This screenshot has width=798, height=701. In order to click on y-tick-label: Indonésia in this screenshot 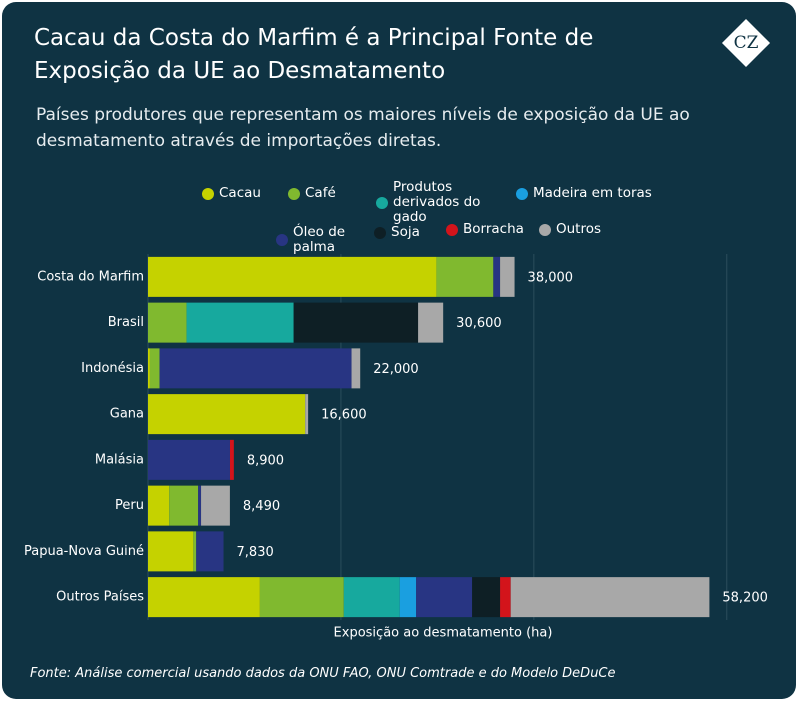, I will do `click(112, 368)`.